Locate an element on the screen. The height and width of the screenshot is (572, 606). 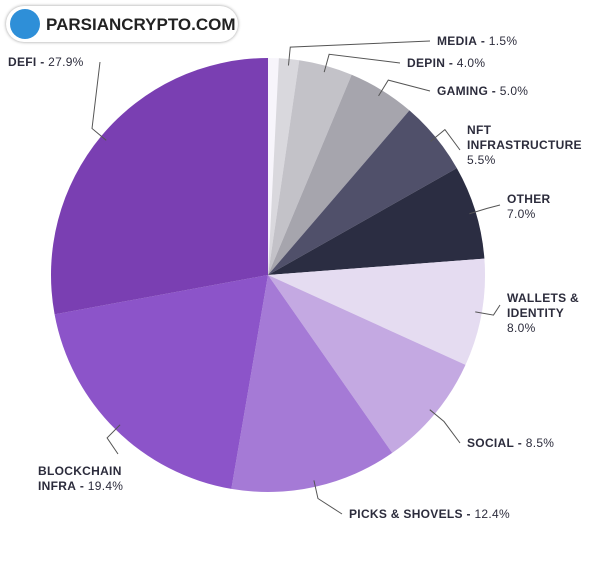
value-label: 8.5% is located at coordinates (540, 443).